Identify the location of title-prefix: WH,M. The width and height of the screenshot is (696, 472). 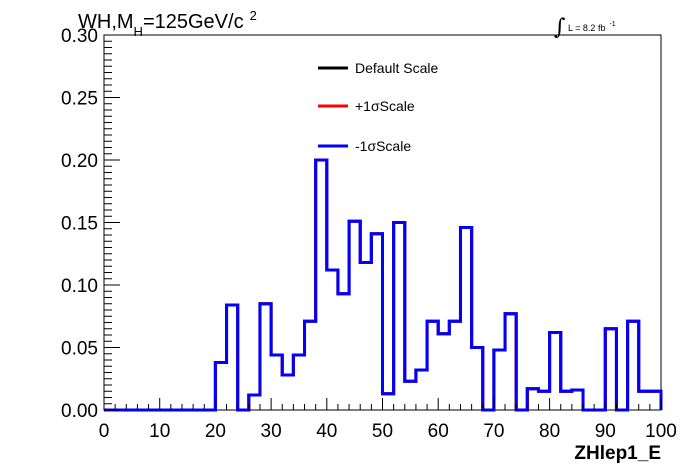
(106, 22).